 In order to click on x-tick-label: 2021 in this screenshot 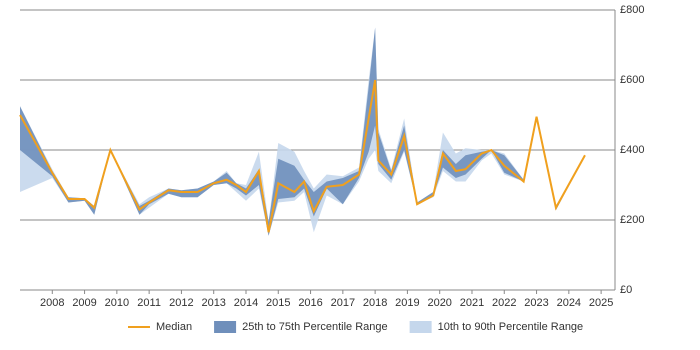, I will do `click(472, 303)`.